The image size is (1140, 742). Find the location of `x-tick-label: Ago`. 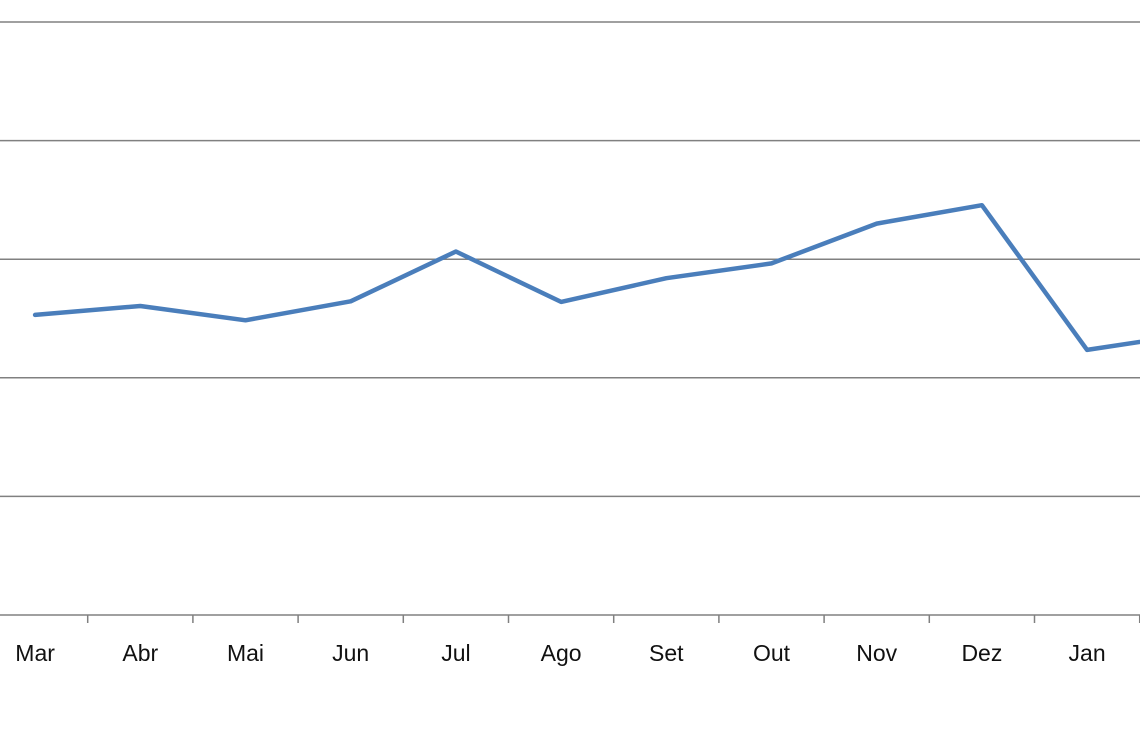

x-tick-label: Ago is located at coordinates (561, 653).